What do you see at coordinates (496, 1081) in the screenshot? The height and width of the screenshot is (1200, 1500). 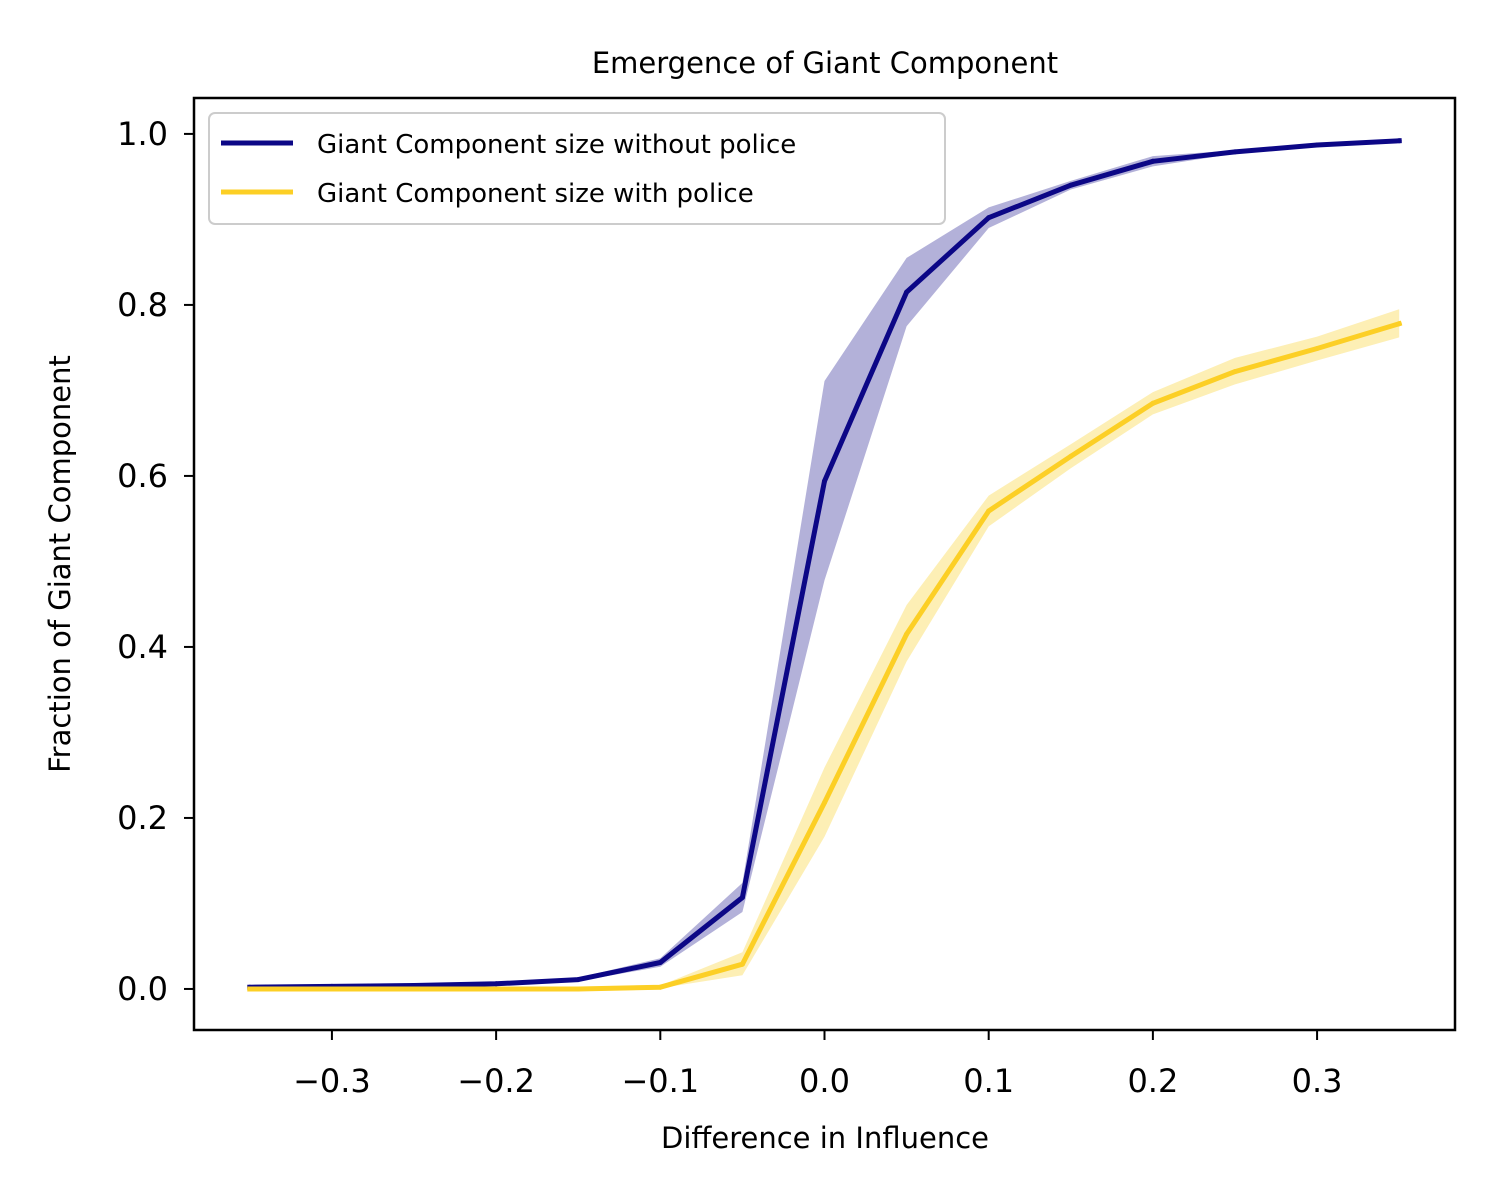 I see `x-tick-label: −0.2` at bounding box center [496, 1081].